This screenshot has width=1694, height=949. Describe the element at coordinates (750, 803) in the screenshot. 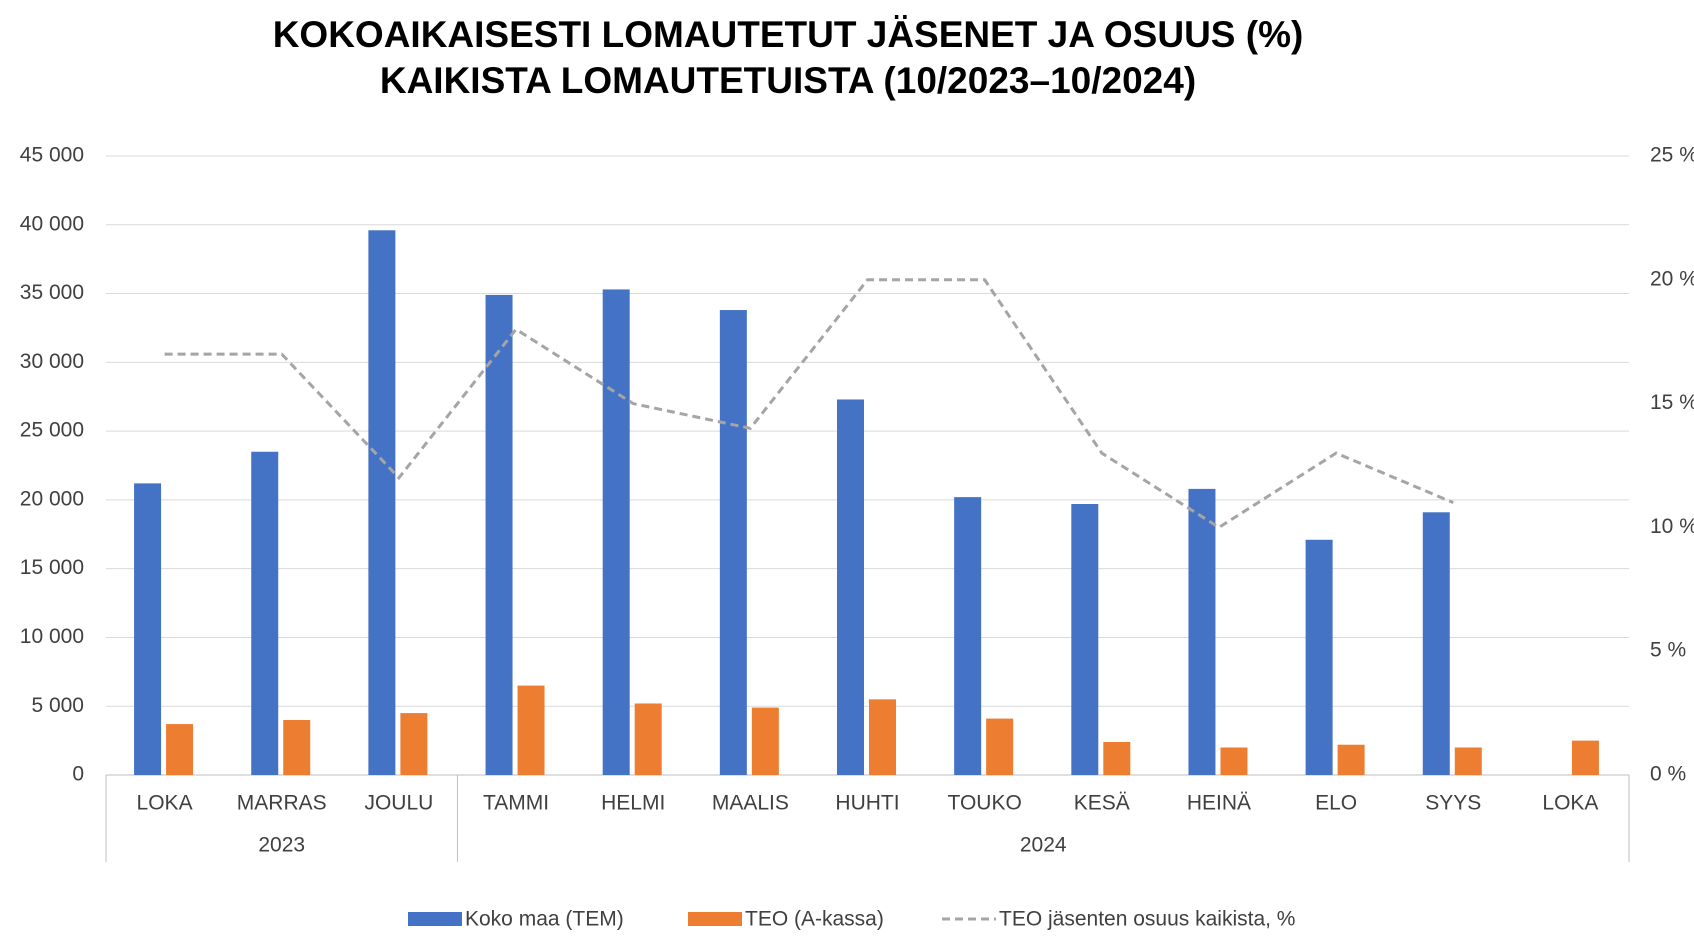

I see `x-tick-label: MAALIS` at that location.